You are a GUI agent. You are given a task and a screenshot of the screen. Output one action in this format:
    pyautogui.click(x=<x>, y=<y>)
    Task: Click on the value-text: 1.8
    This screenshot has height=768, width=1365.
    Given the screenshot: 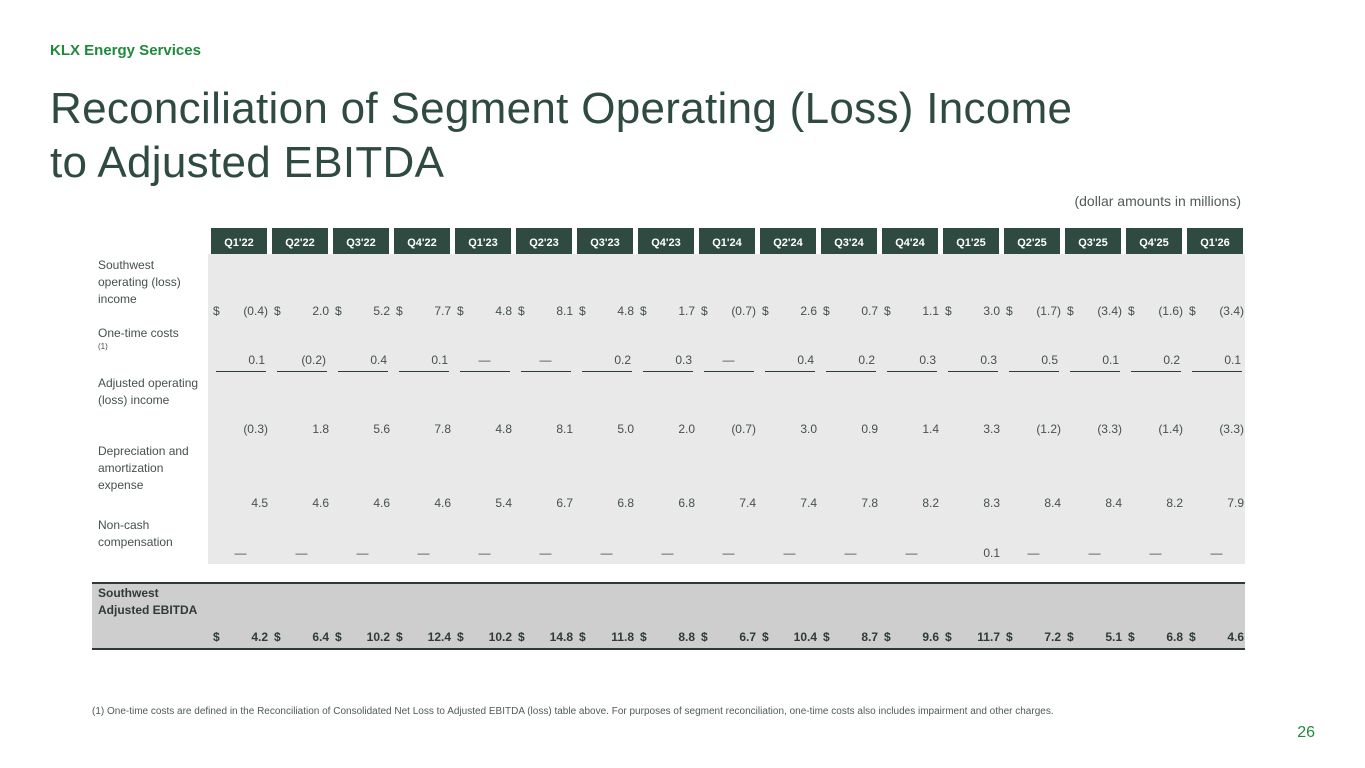 What is the action you would take?
    pyautogui.click(x=320, y=429)
    